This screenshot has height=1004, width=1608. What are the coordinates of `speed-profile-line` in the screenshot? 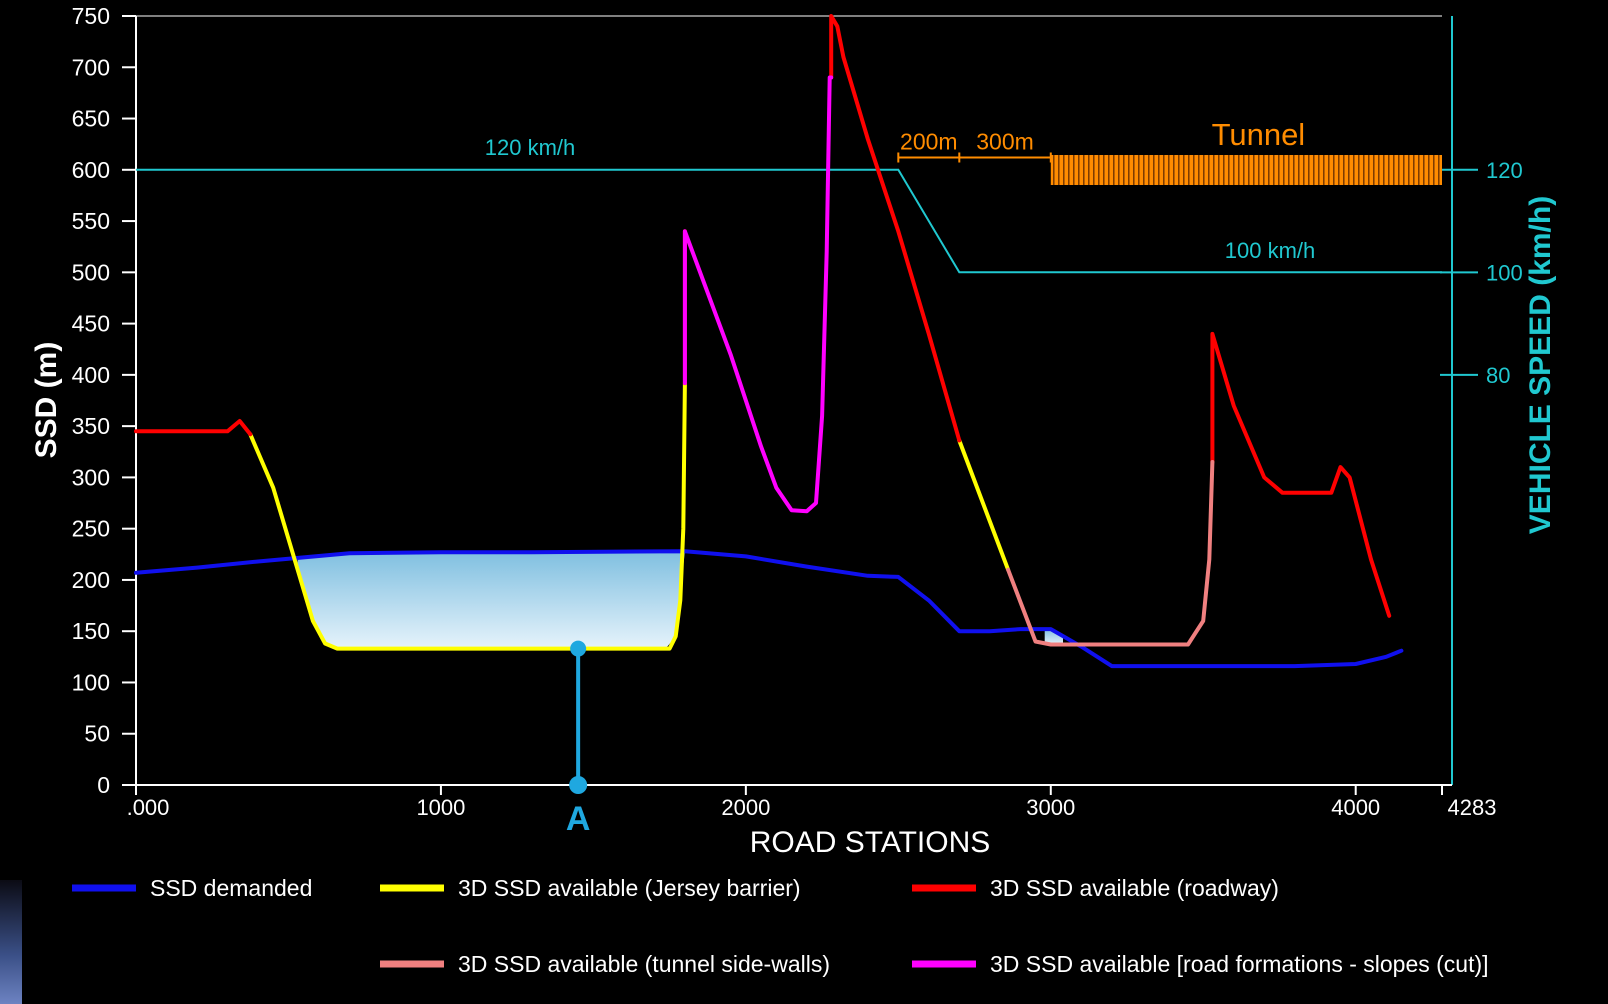 It's located at (789, 221).